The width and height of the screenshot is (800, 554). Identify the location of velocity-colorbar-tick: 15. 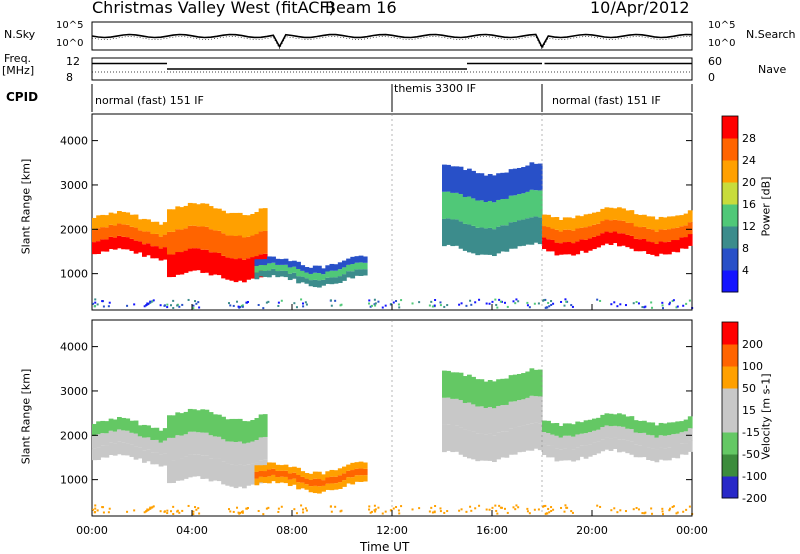
(749, 410).